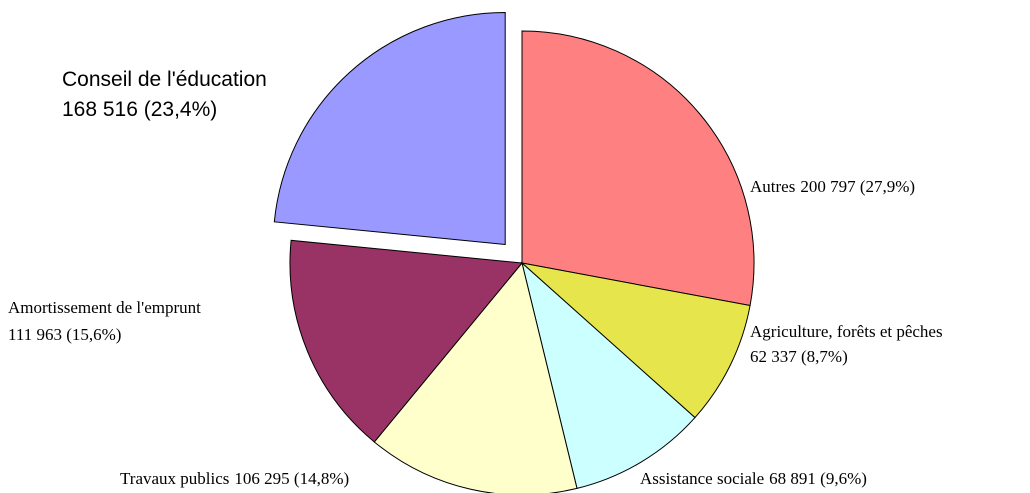 The image size is (1030, 493). I want to click on slice-value: 68 891 (9,6%), so click(818, 478).